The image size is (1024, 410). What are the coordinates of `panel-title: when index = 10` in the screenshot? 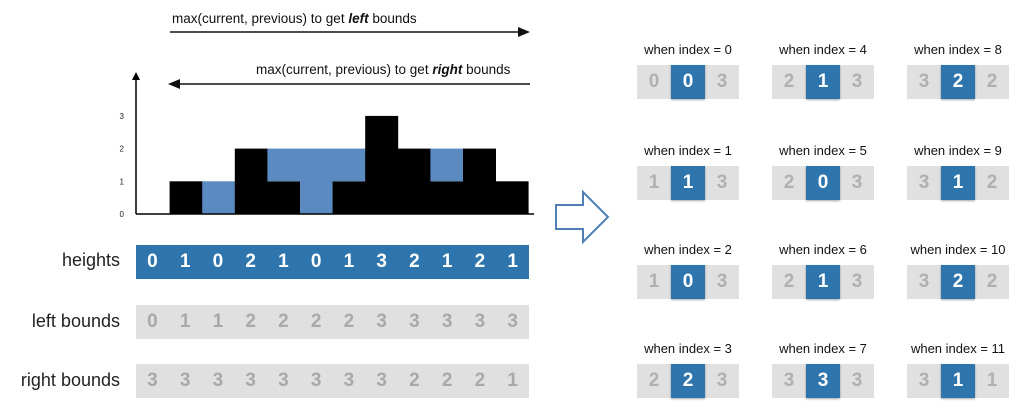 It's located at (958, 249).